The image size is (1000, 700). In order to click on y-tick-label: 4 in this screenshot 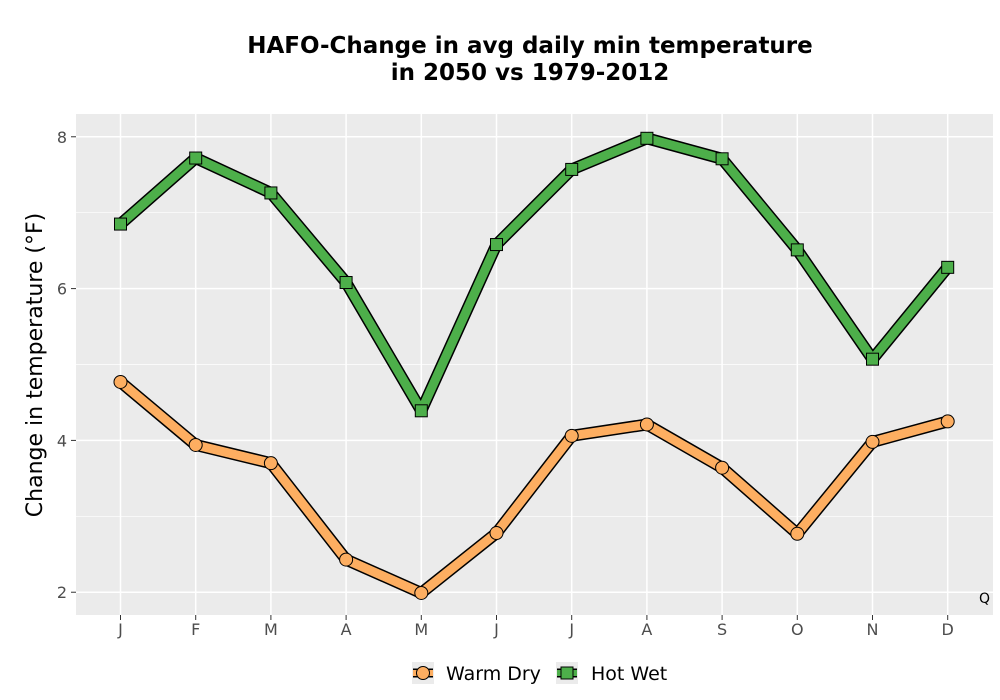, I will do `click(62, 440)`.